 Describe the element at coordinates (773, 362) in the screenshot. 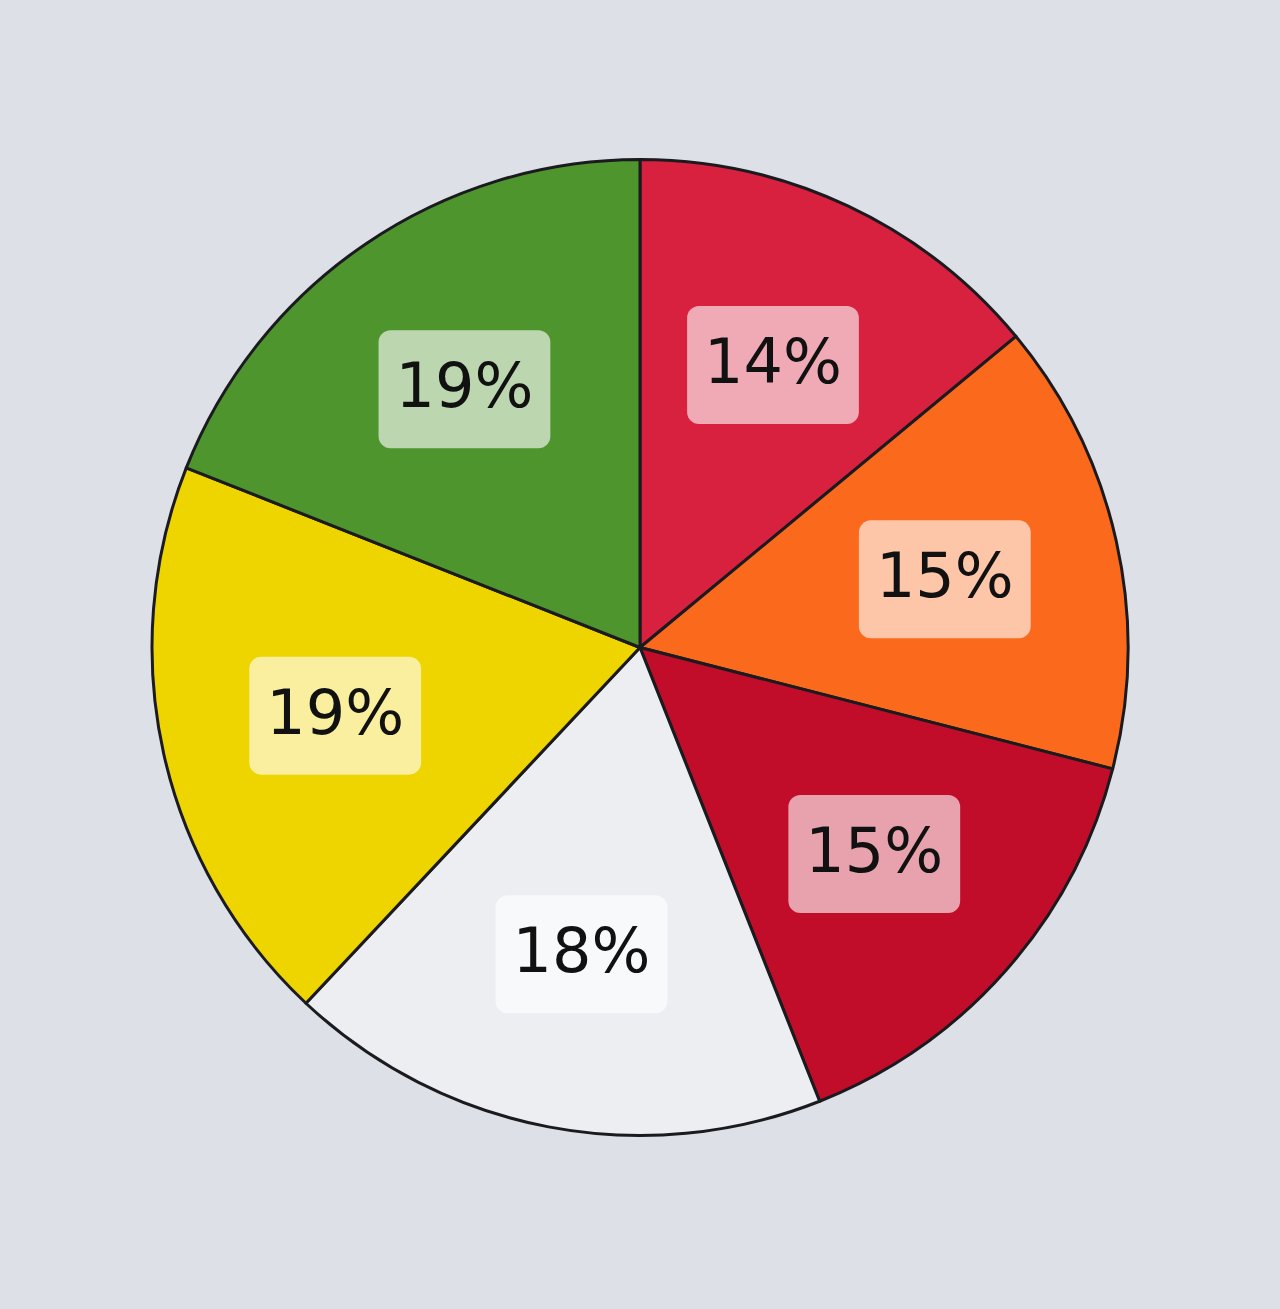

I see `data-label: 14%` at that location.